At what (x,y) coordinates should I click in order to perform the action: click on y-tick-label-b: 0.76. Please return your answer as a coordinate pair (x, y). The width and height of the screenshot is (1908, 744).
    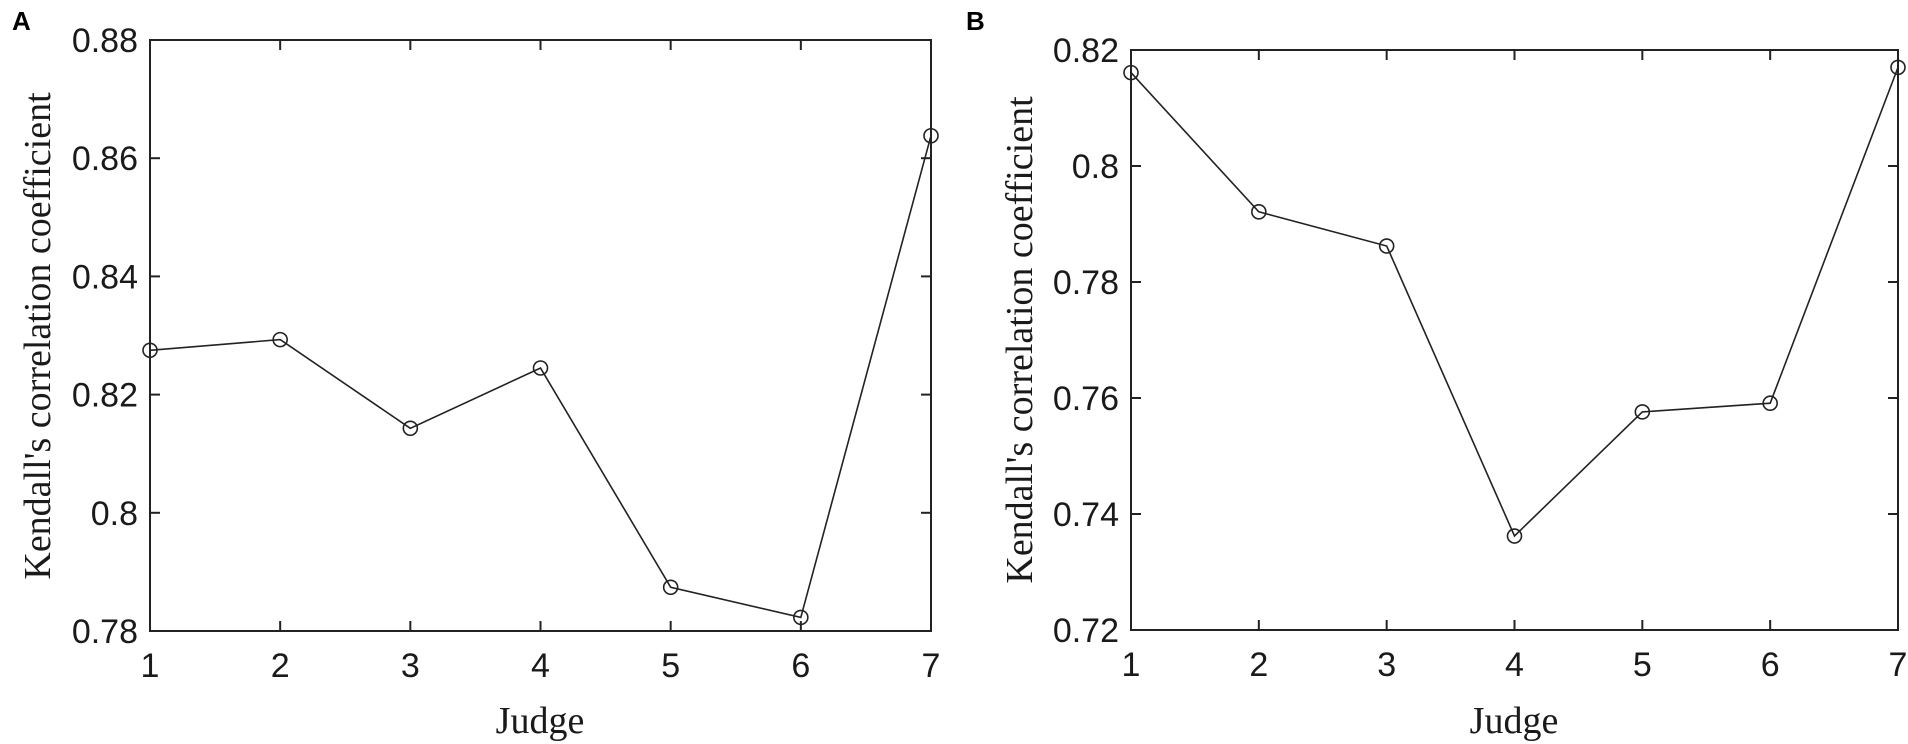
    Looking at the image, I should click on (1086, 399).